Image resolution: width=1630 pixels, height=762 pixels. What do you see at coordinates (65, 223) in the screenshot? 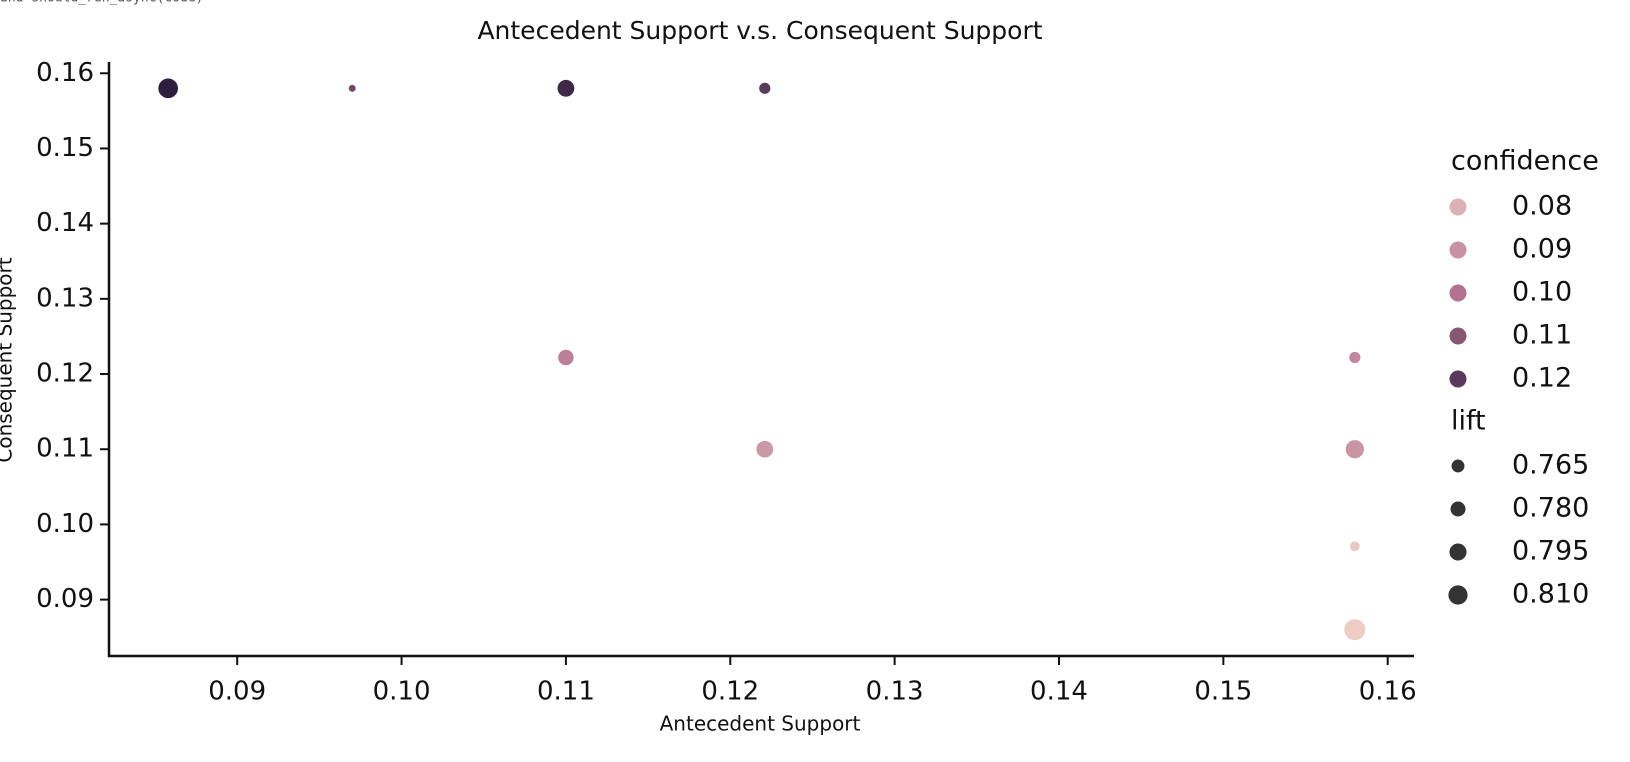
I see `y-tick-label: 0.14` at bounding box center [65, 223].